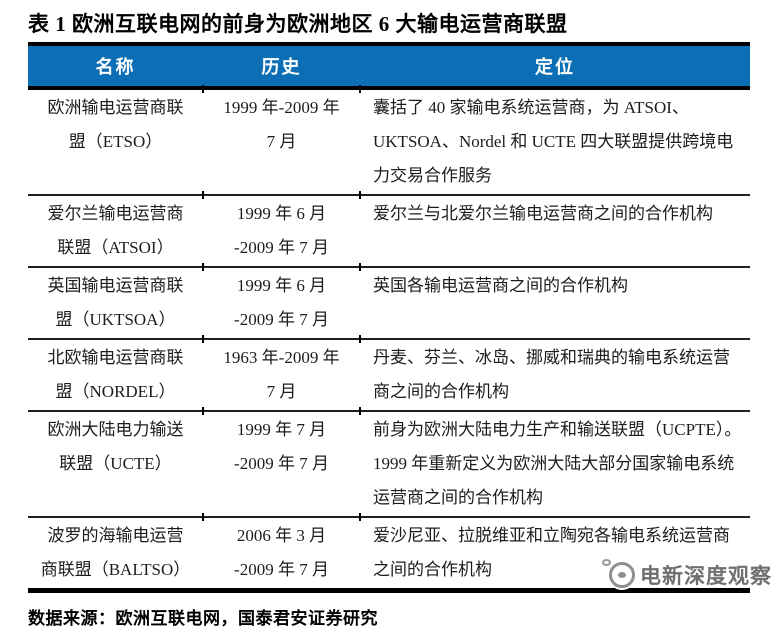  What do you see at coordinates (281, 107) in the screenshot?
I see `cell-history-line: 1999 年-2009 年` at bounding box center [281, 107].